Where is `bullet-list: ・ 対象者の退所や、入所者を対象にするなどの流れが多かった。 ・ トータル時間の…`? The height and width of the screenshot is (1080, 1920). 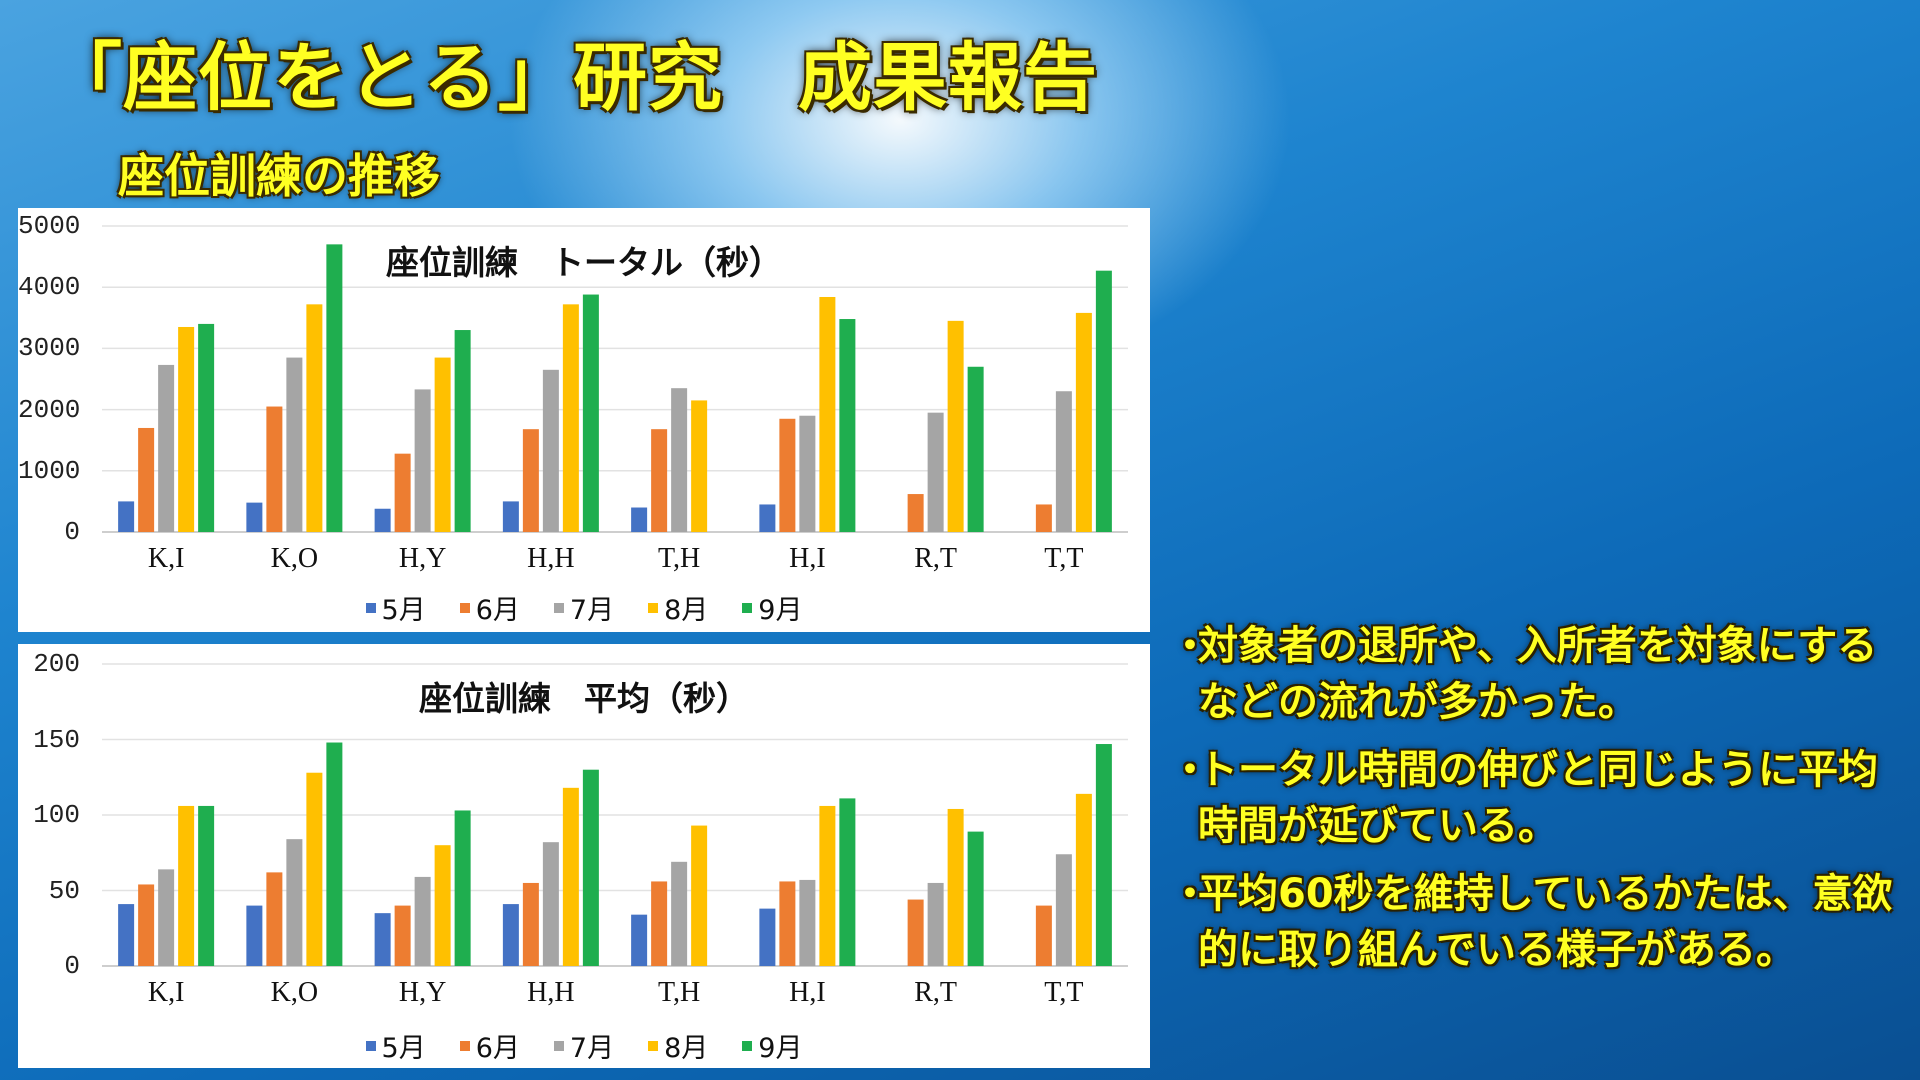 bullet-list: ・ 対象者の退所や、入所者を対象にするなどの流れが多かった。 ・ トータル時間の… is located at coordinates (1540, 804).